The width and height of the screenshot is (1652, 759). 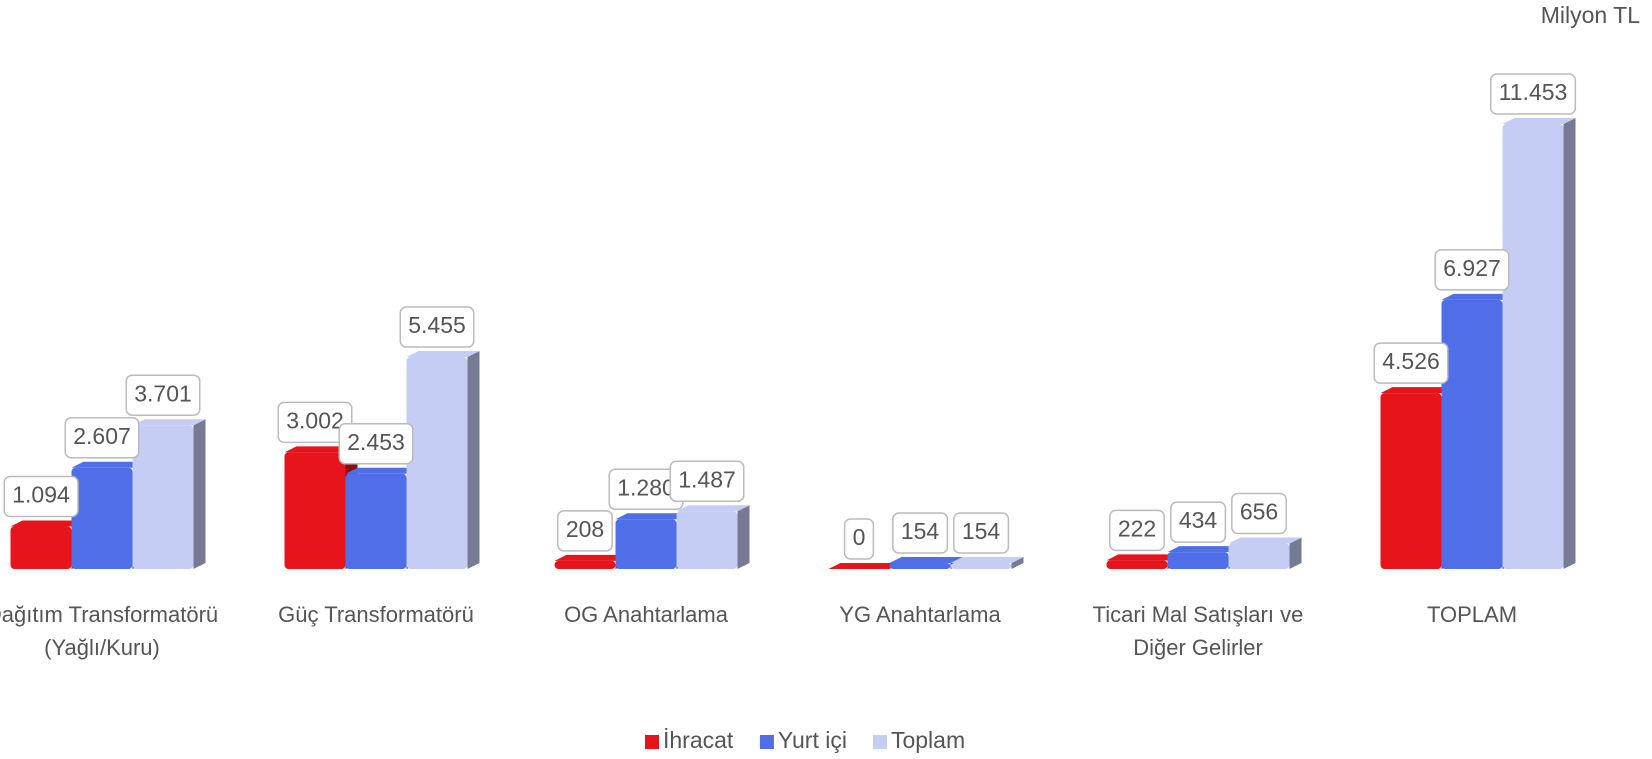 I want to click on value-label: 3.701, so click(x=163, y=393).